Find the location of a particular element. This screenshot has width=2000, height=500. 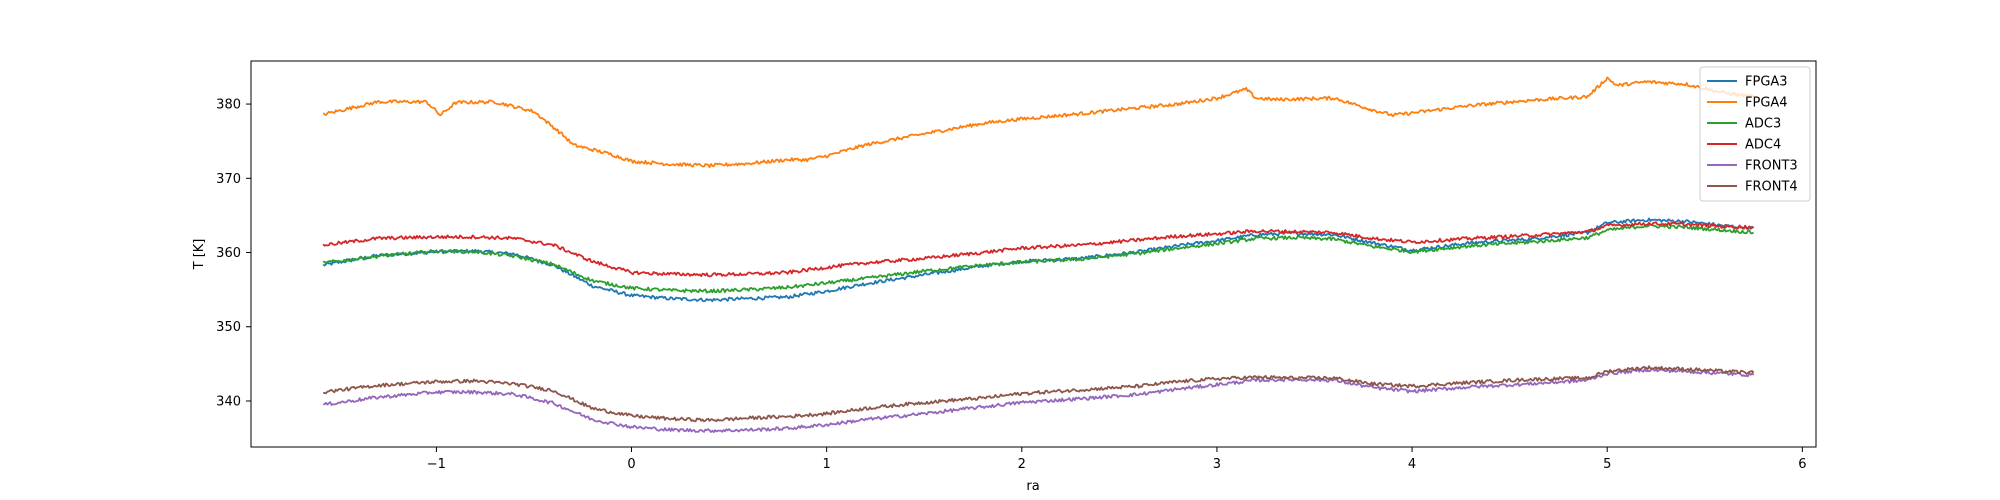

x-tick-label: 1 is located at coordinates (827, 464).